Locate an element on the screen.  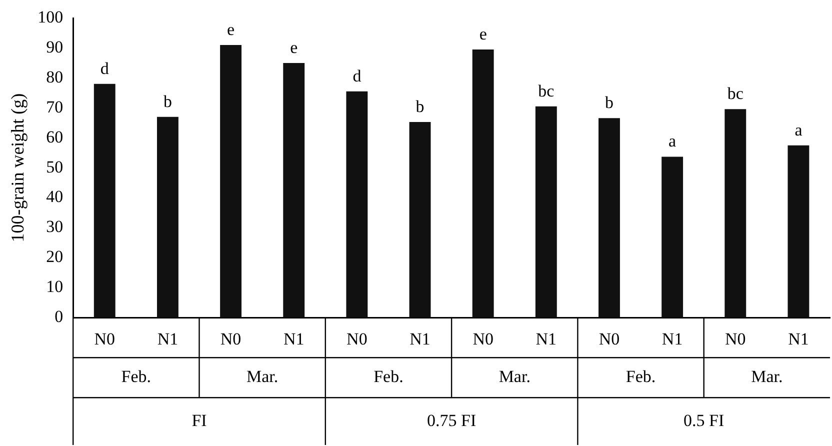
text: 0.5 FI is located at coordinates (704, 420).